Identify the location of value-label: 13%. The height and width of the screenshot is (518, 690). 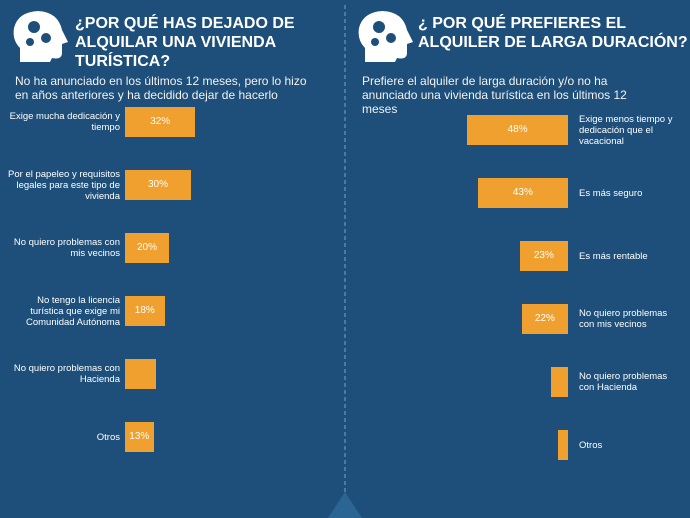
(139, 436).